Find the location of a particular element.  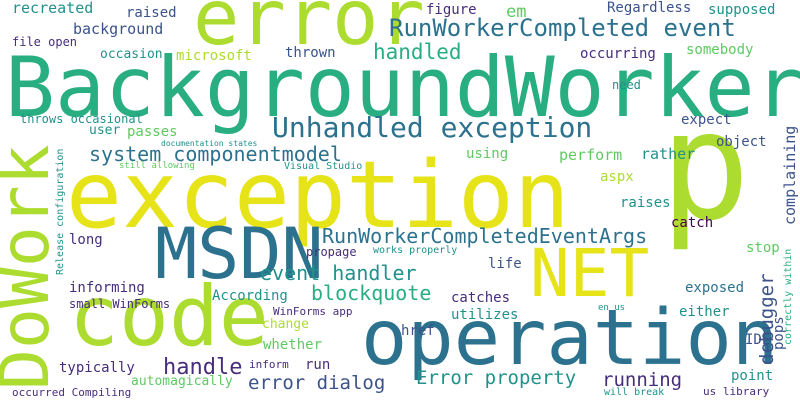

word: typically is located at coordinates (97, 368).